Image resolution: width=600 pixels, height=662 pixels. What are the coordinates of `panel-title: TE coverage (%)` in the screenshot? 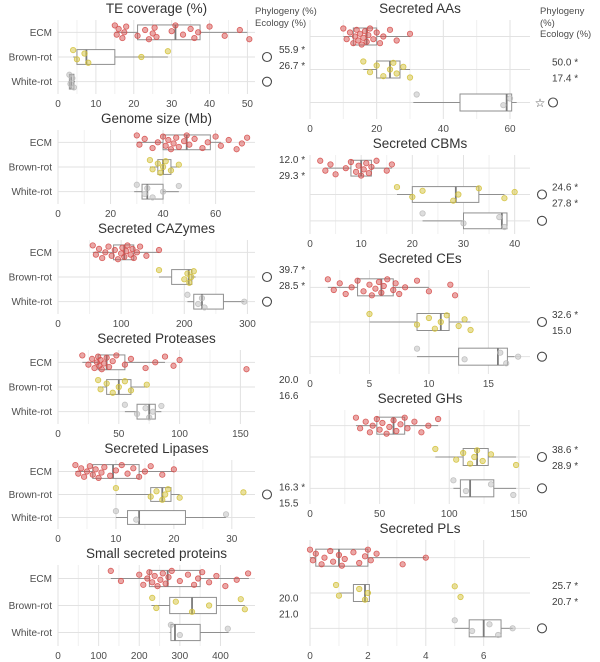 It's located at (156, 8).